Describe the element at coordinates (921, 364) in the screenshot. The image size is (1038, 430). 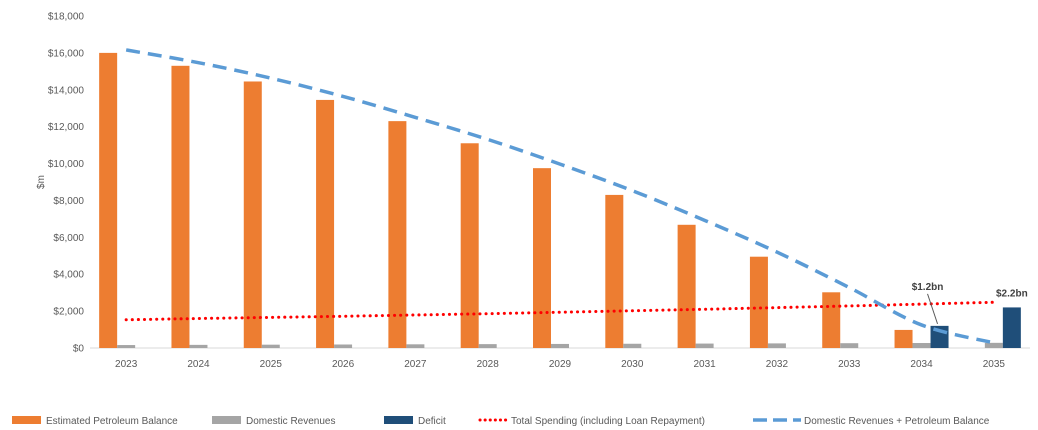
I see `x-tick-label: 2034` at that location.